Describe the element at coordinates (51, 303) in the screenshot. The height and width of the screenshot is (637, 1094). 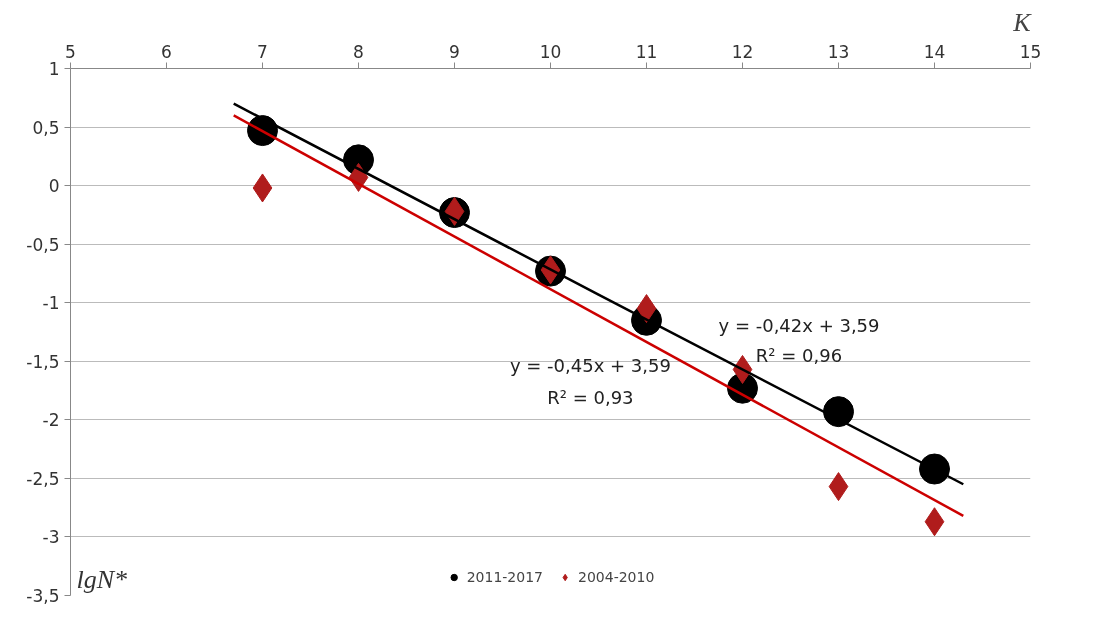
I see `y-tick-label: -1` at that location.